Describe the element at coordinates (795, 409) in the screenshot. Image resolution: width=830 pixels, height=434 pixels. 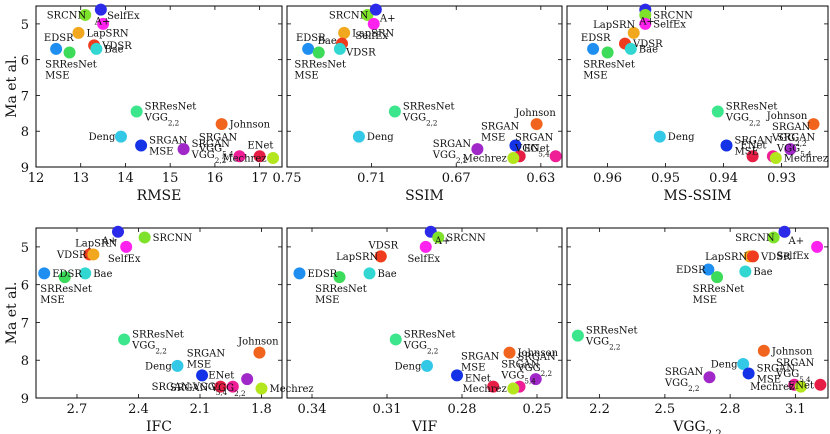
I see `x-tick-label: 3.1` at that location.